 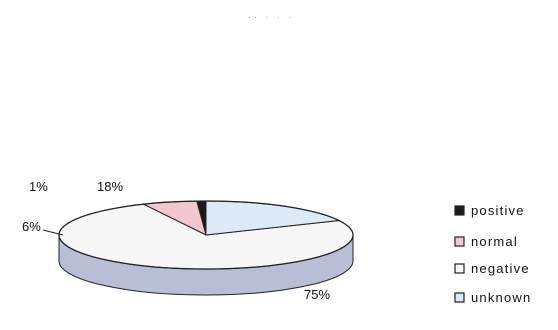 I want to click on faint-top-text: ·· · · ·, so click(x=271, y=17).